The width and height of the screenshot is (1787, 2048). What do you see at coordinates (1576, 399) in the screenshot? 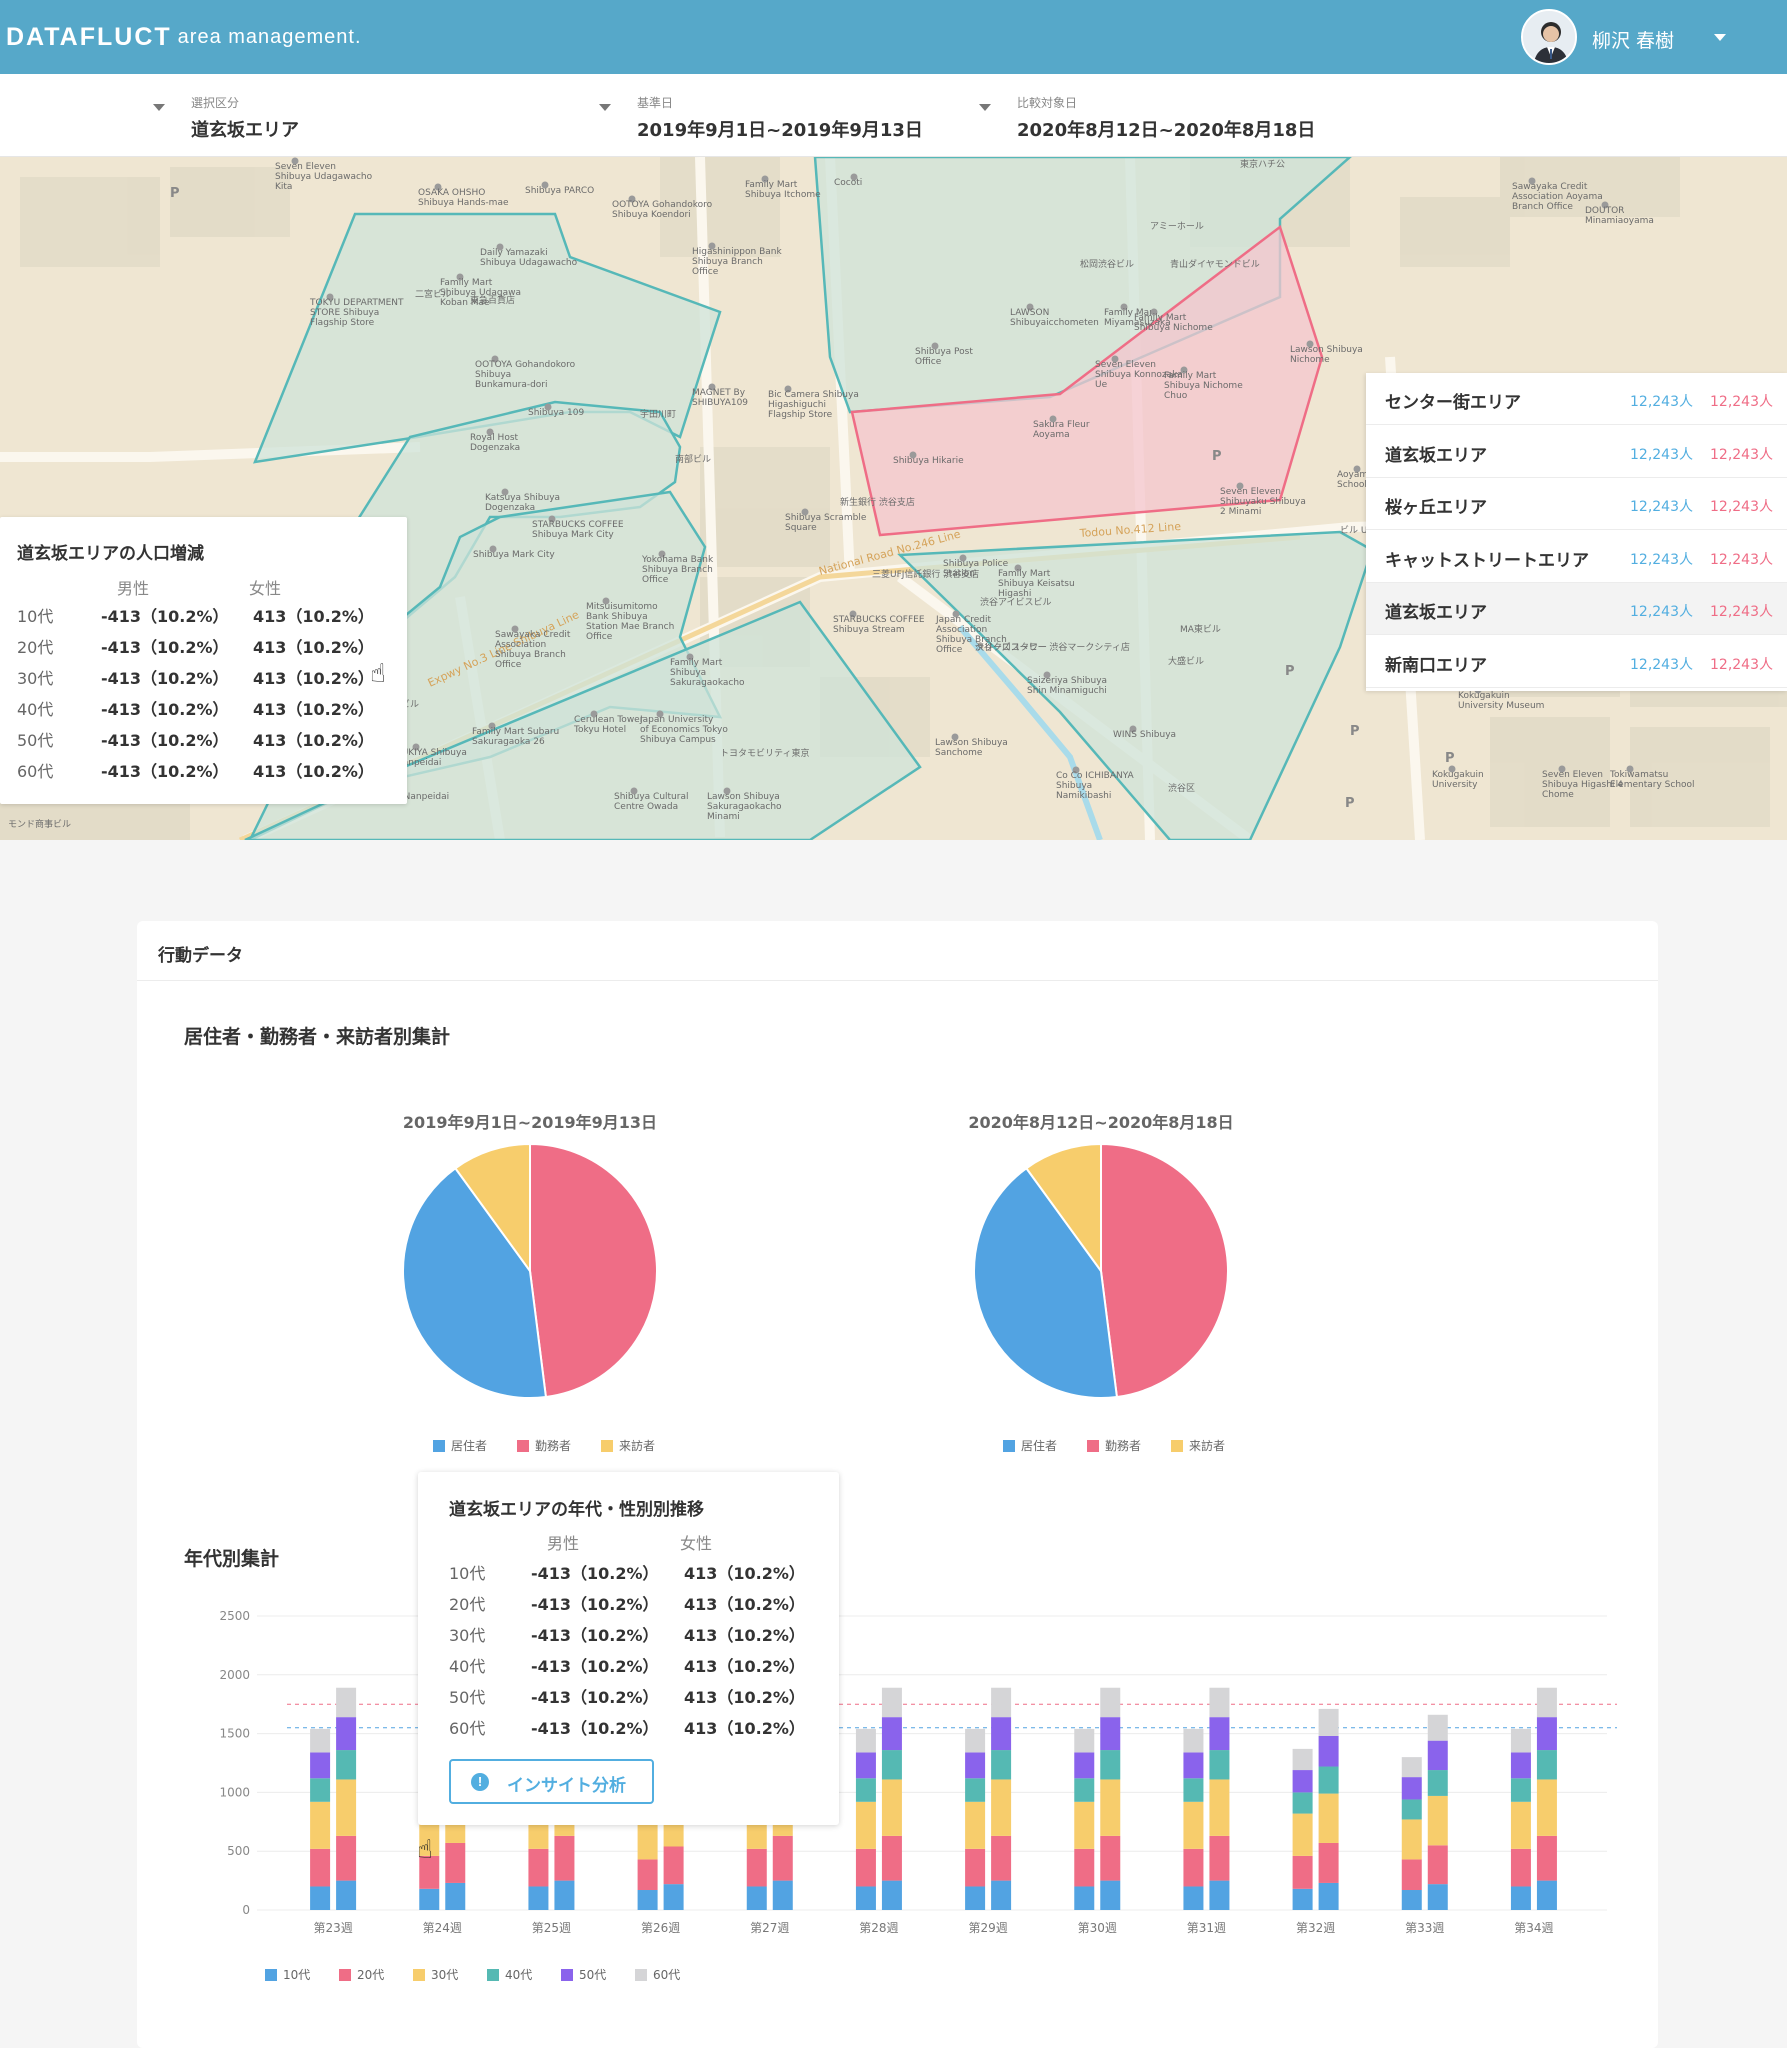
I see `area-list-item: センター街エリア 12,243人 12,243人` at bounding box center [1576, 399].